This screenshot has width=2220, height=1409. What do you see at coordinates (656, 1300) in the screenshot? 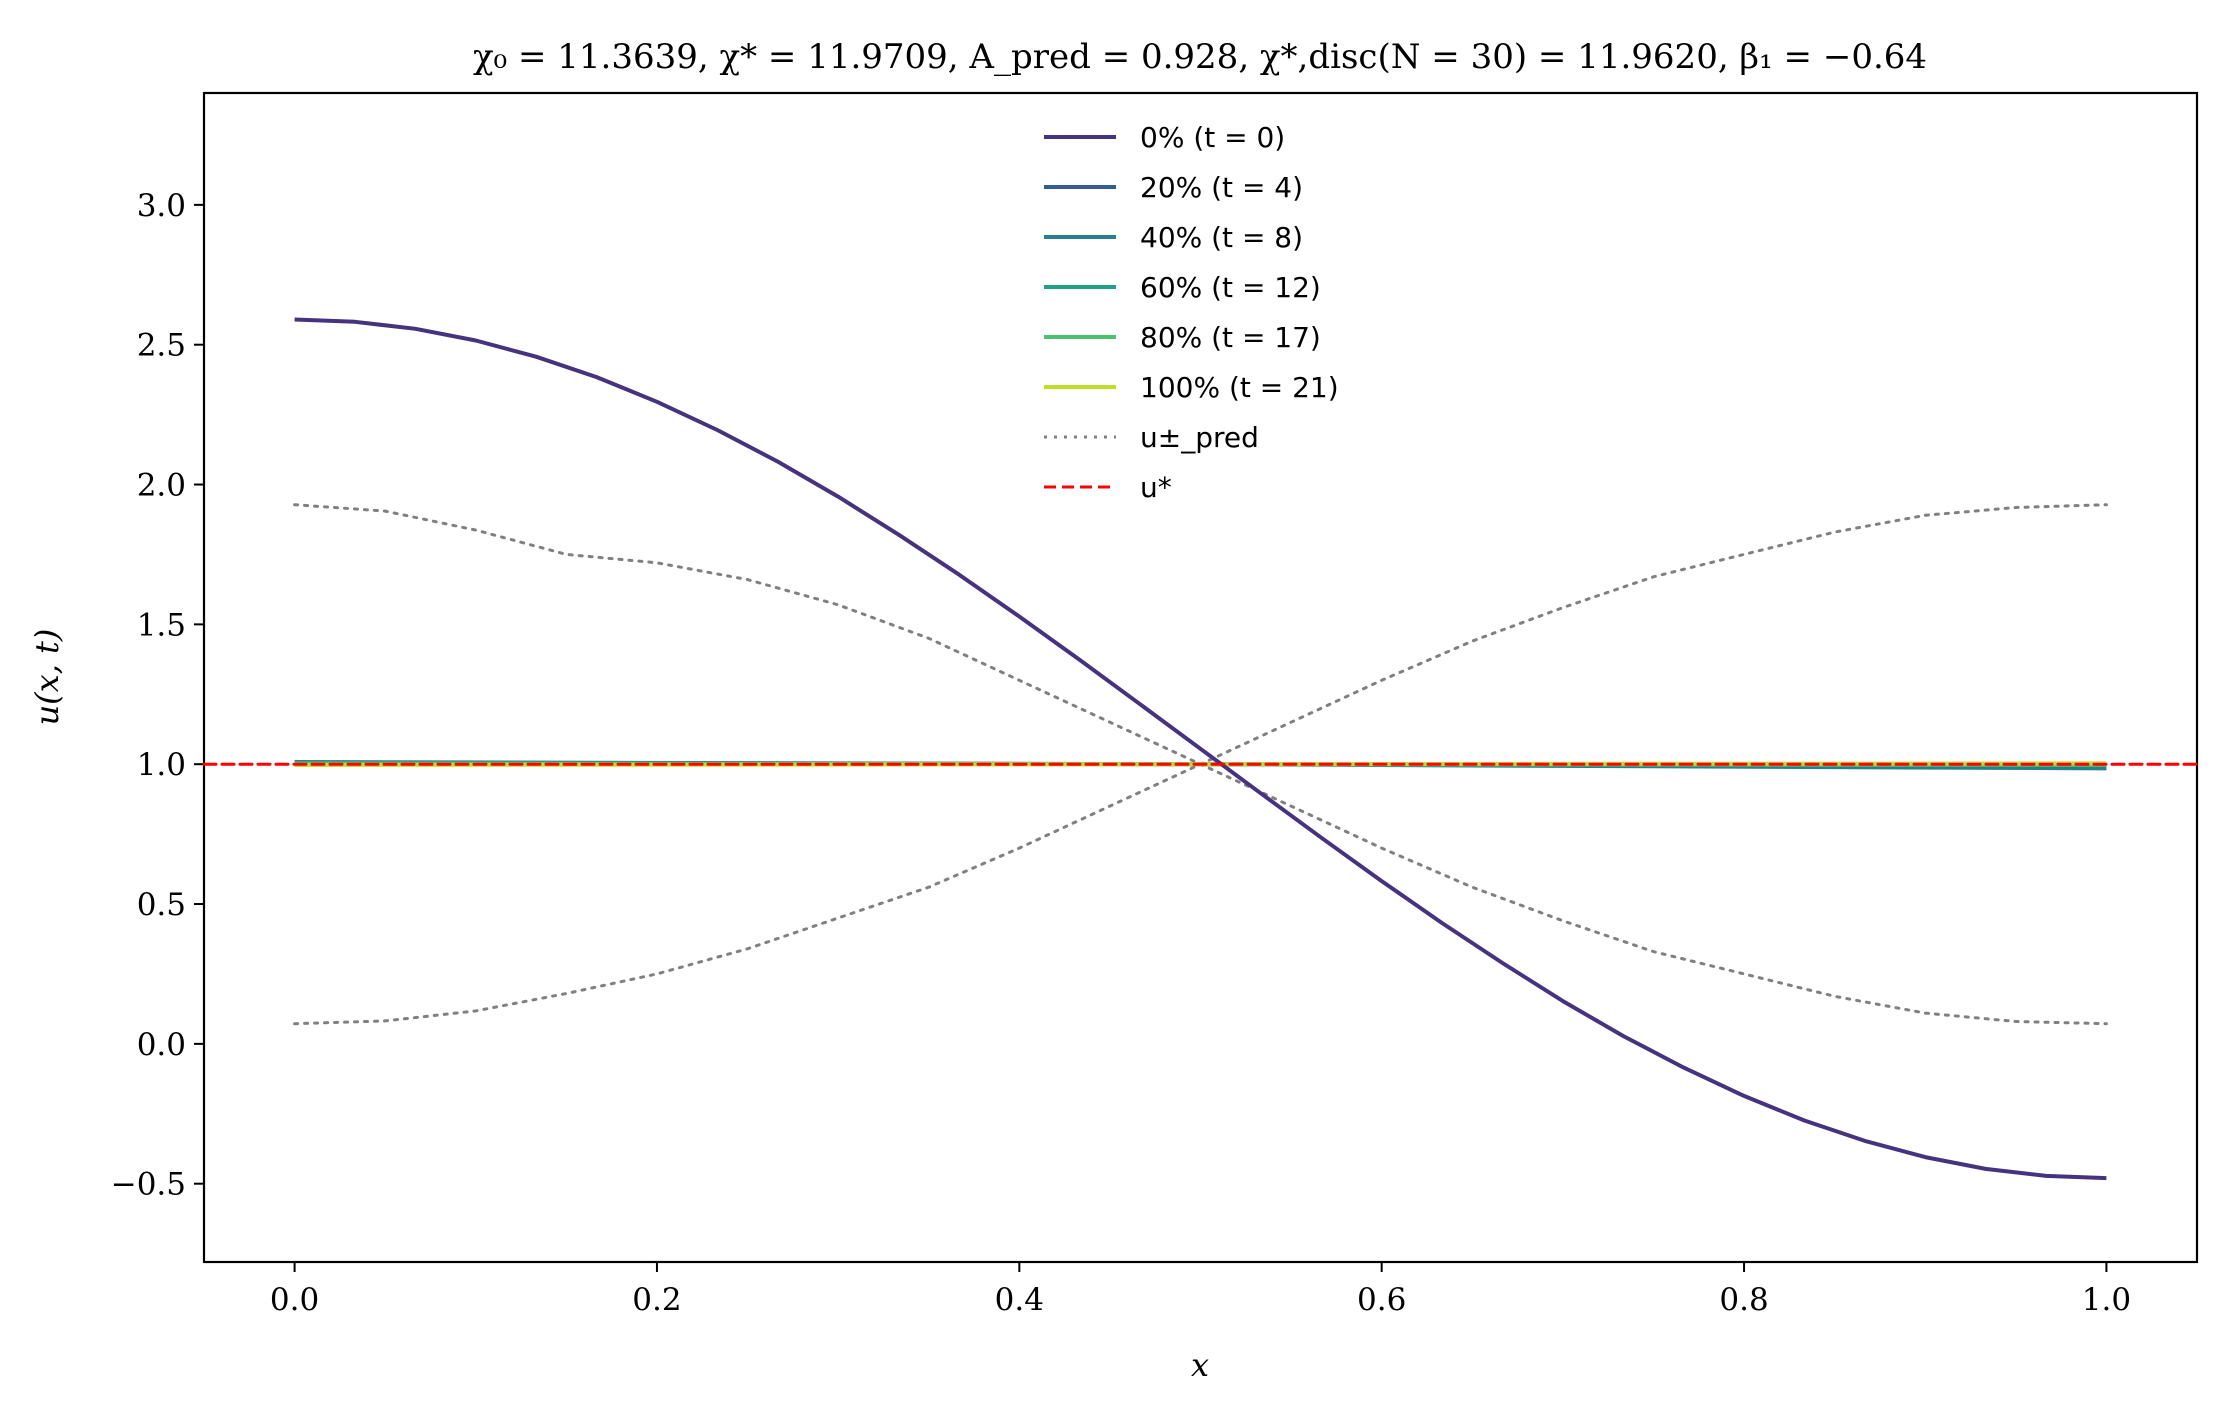
I see `x-tick-label: 0.2` at bounding box center [656, 1300].